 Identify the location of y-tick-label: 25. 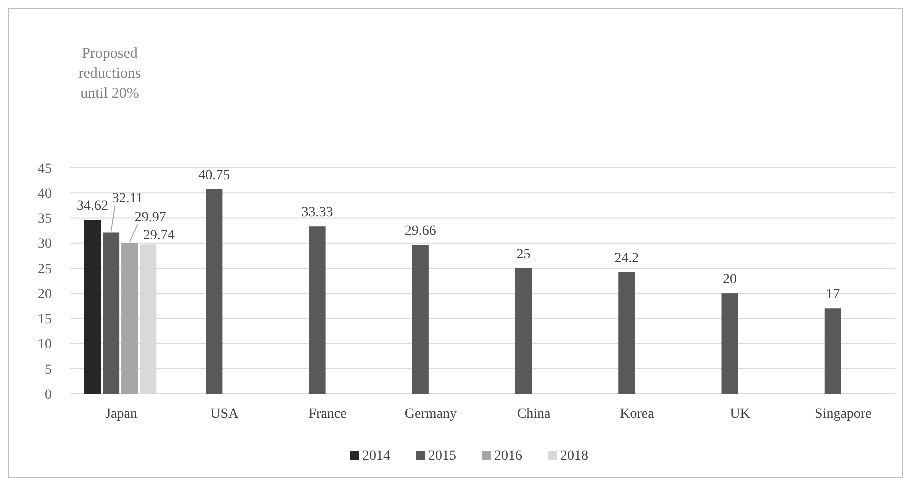
(45, 270).